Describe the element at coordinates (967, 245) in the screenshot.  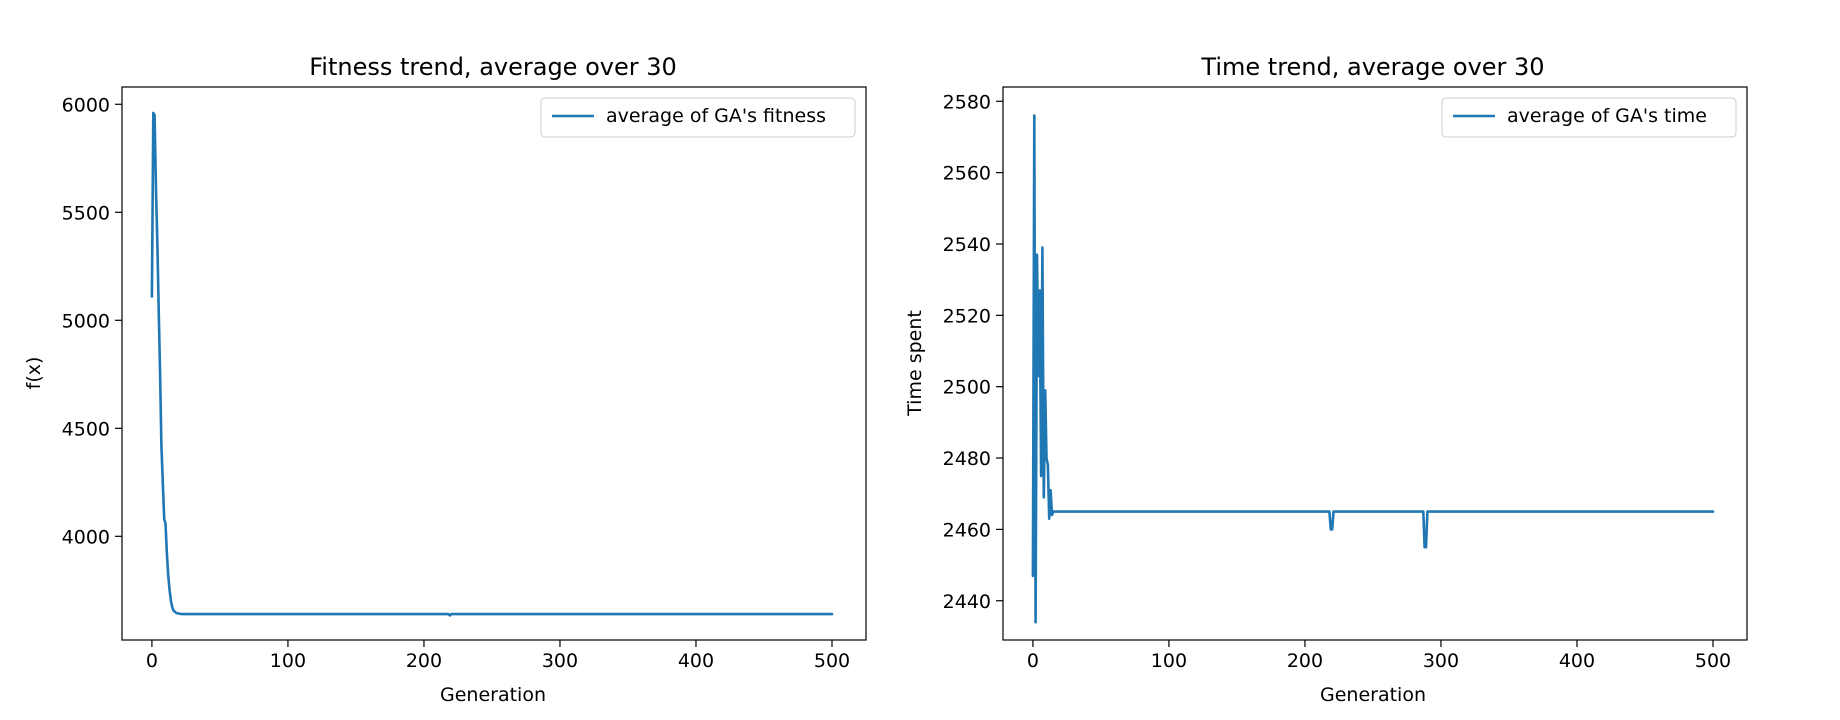
I see `time-y-tick-label: 2540` at that location.